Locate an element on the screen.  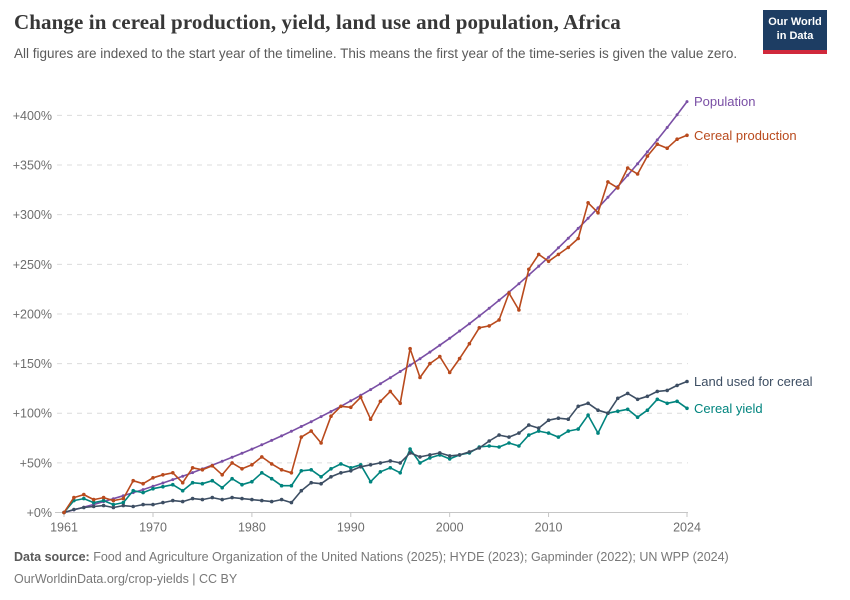
series-label-cereal-production: Cereal production is located at coordinates (745, 135).